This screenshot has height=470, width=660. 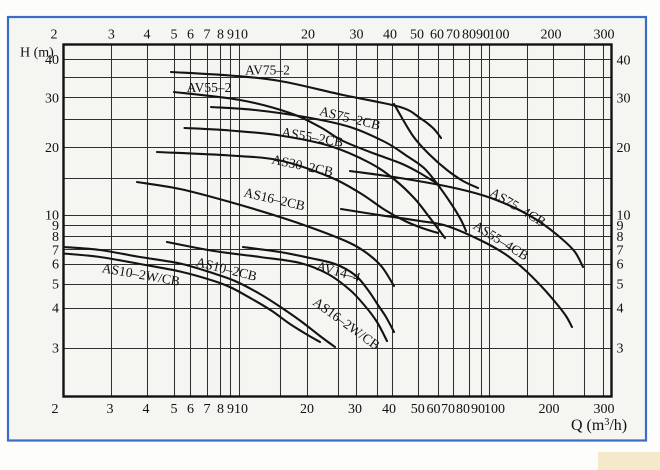 I want to click on svg-text: AV55–2, so click(x=209, y=87).